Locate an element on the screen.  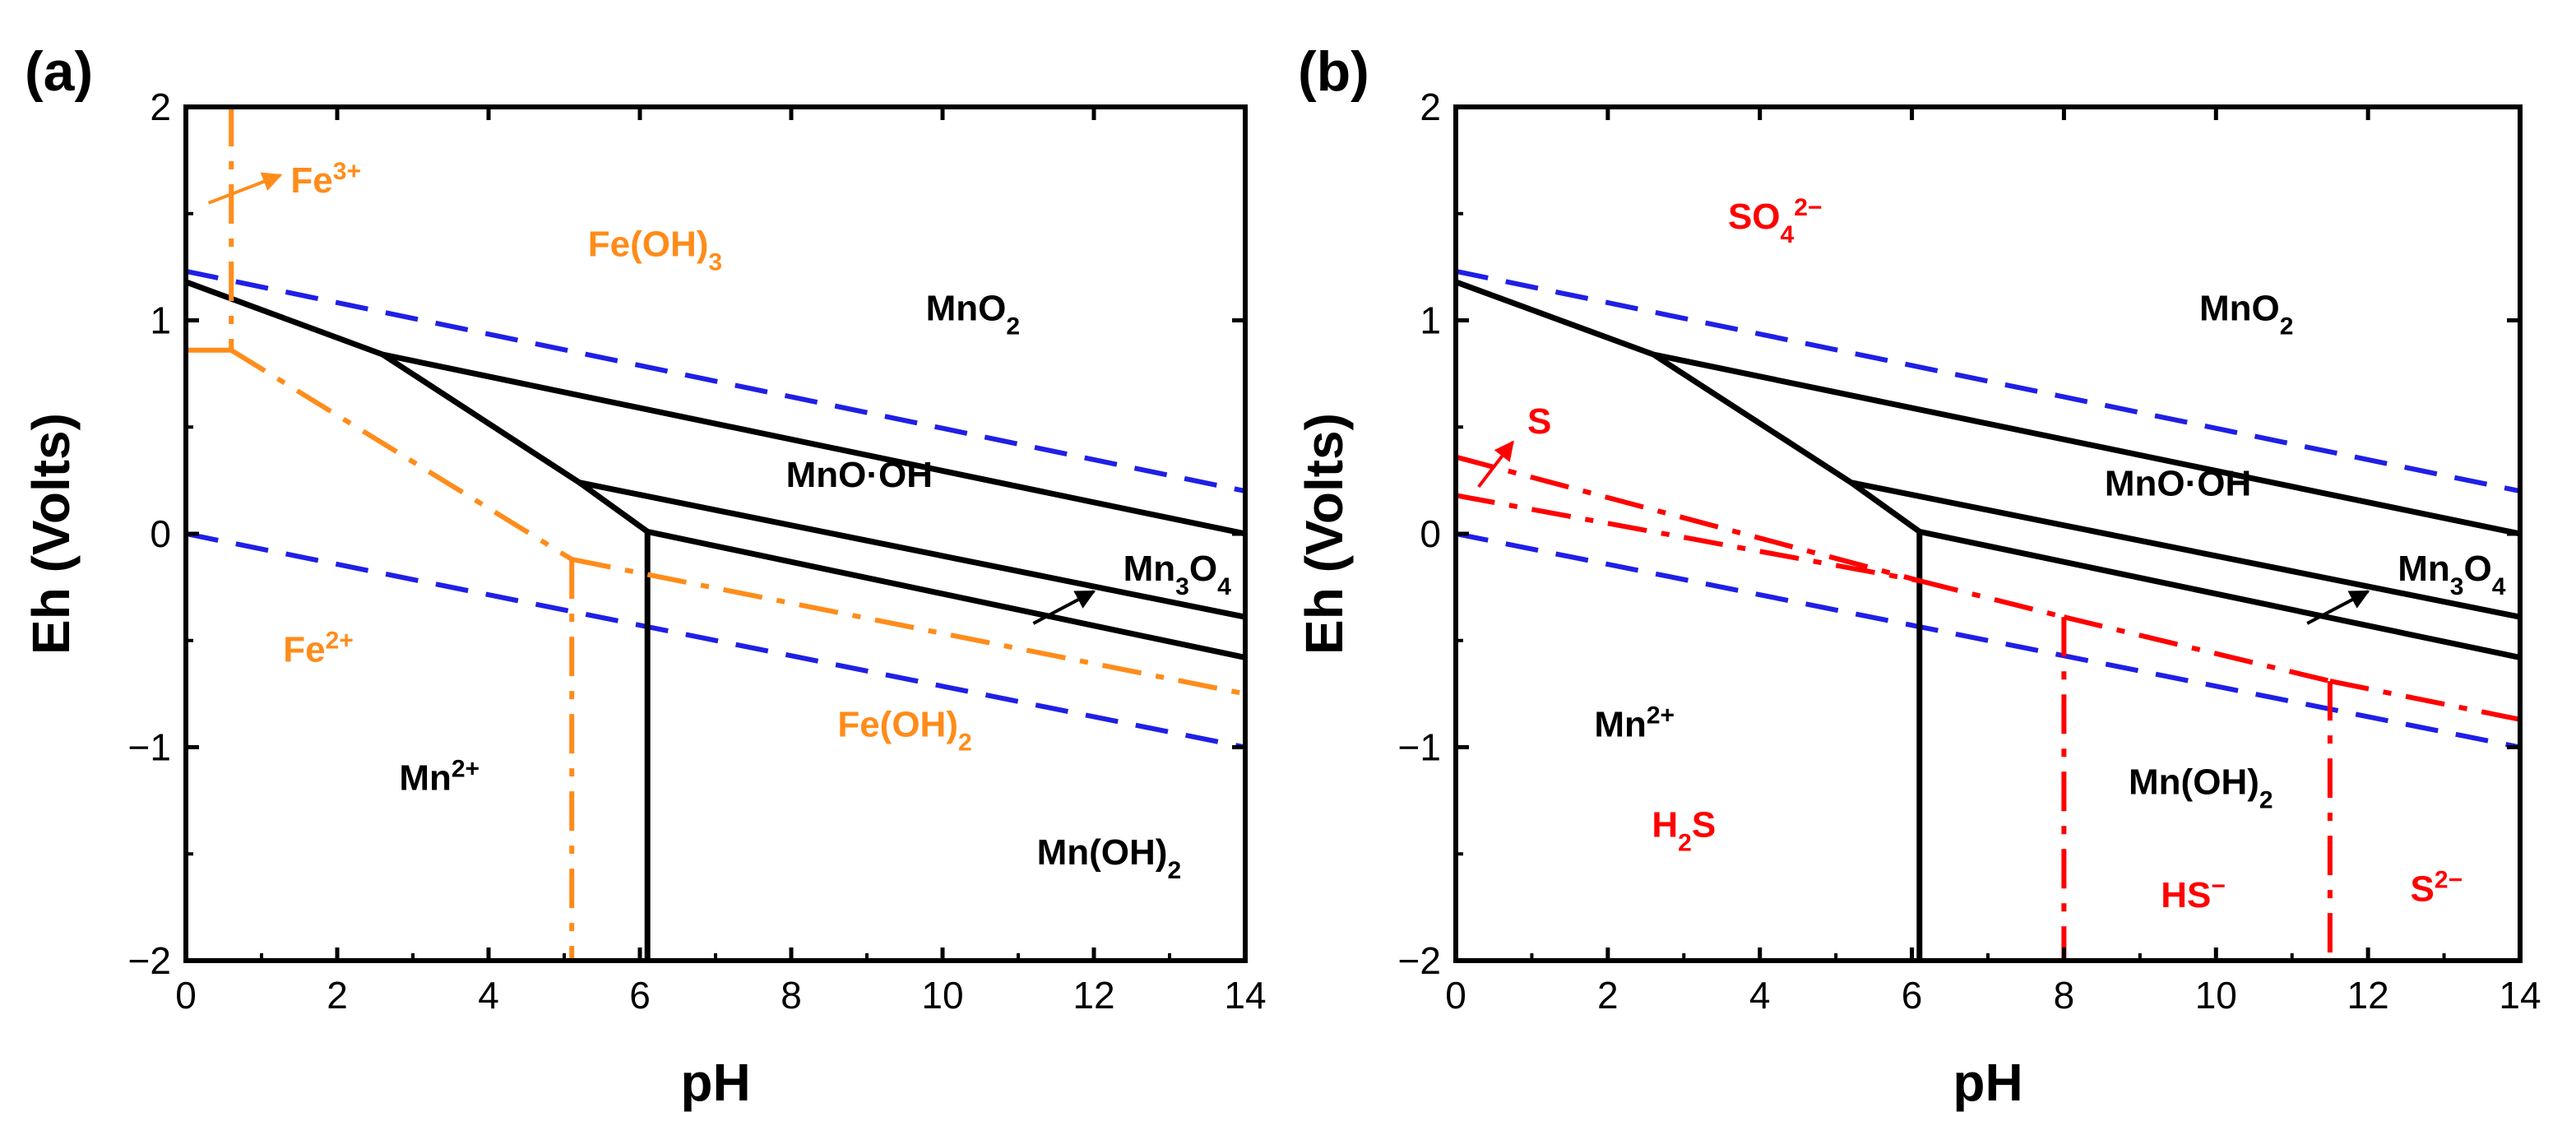
series-so4-hs- is located at coordinates (2197, 649).